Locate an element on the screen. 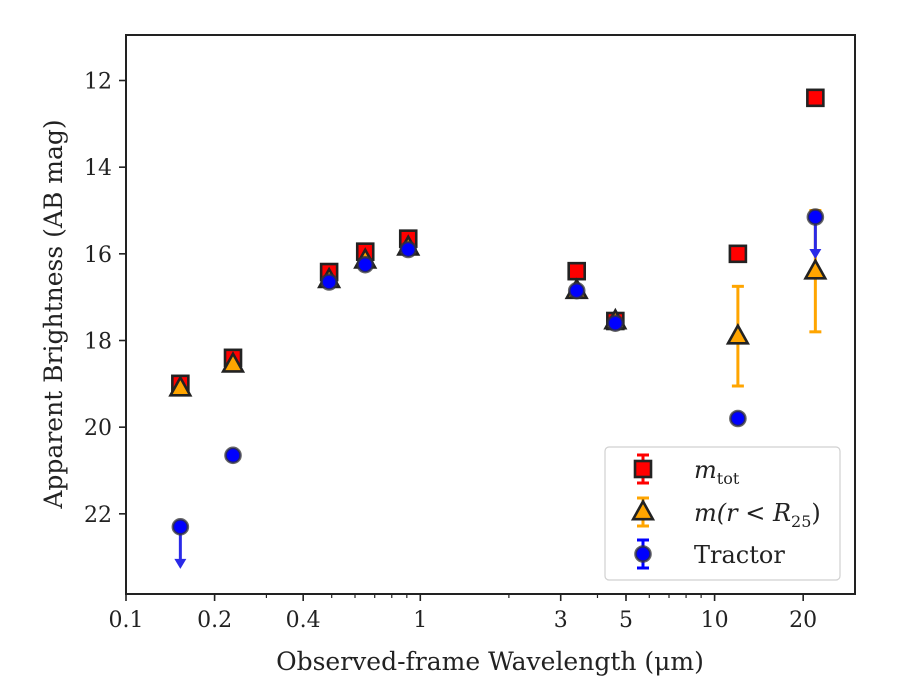 Image resolution: width=900 pixels, height=700 pixels. x-tick-label: 0.1 is located at coordinates (126, 620).